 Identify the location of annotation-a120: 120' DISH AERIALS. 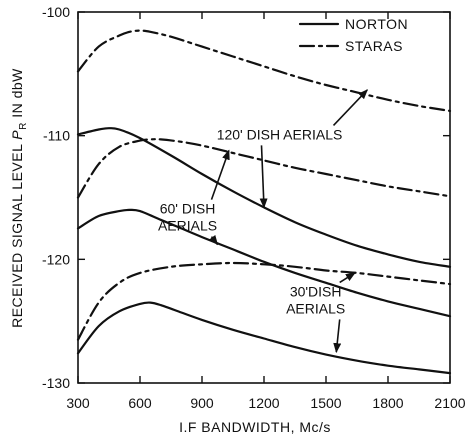
(292, 149).